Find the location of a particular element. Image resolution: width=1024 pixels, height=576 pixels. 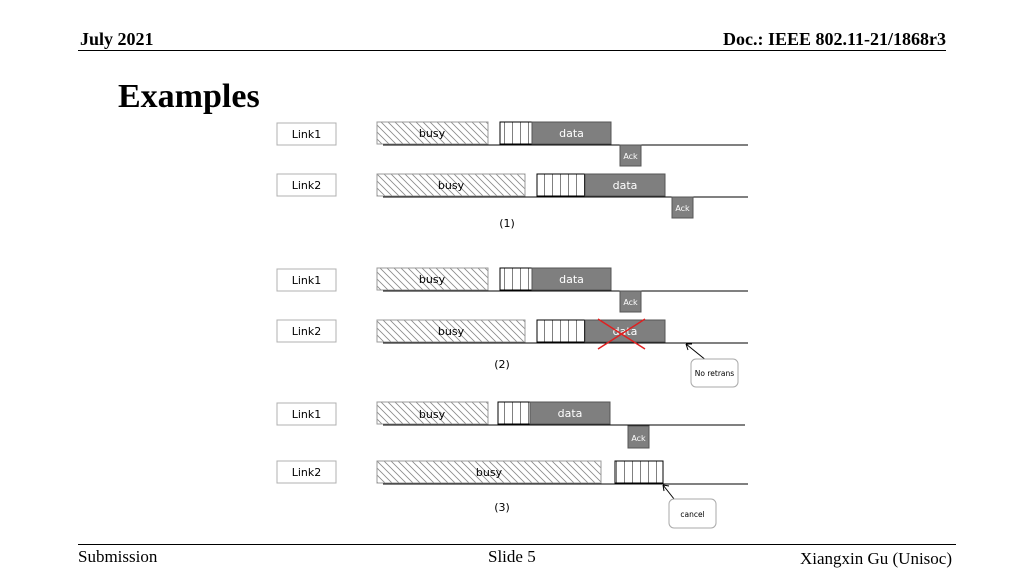

header-divider is located at coordinates (512, 50).